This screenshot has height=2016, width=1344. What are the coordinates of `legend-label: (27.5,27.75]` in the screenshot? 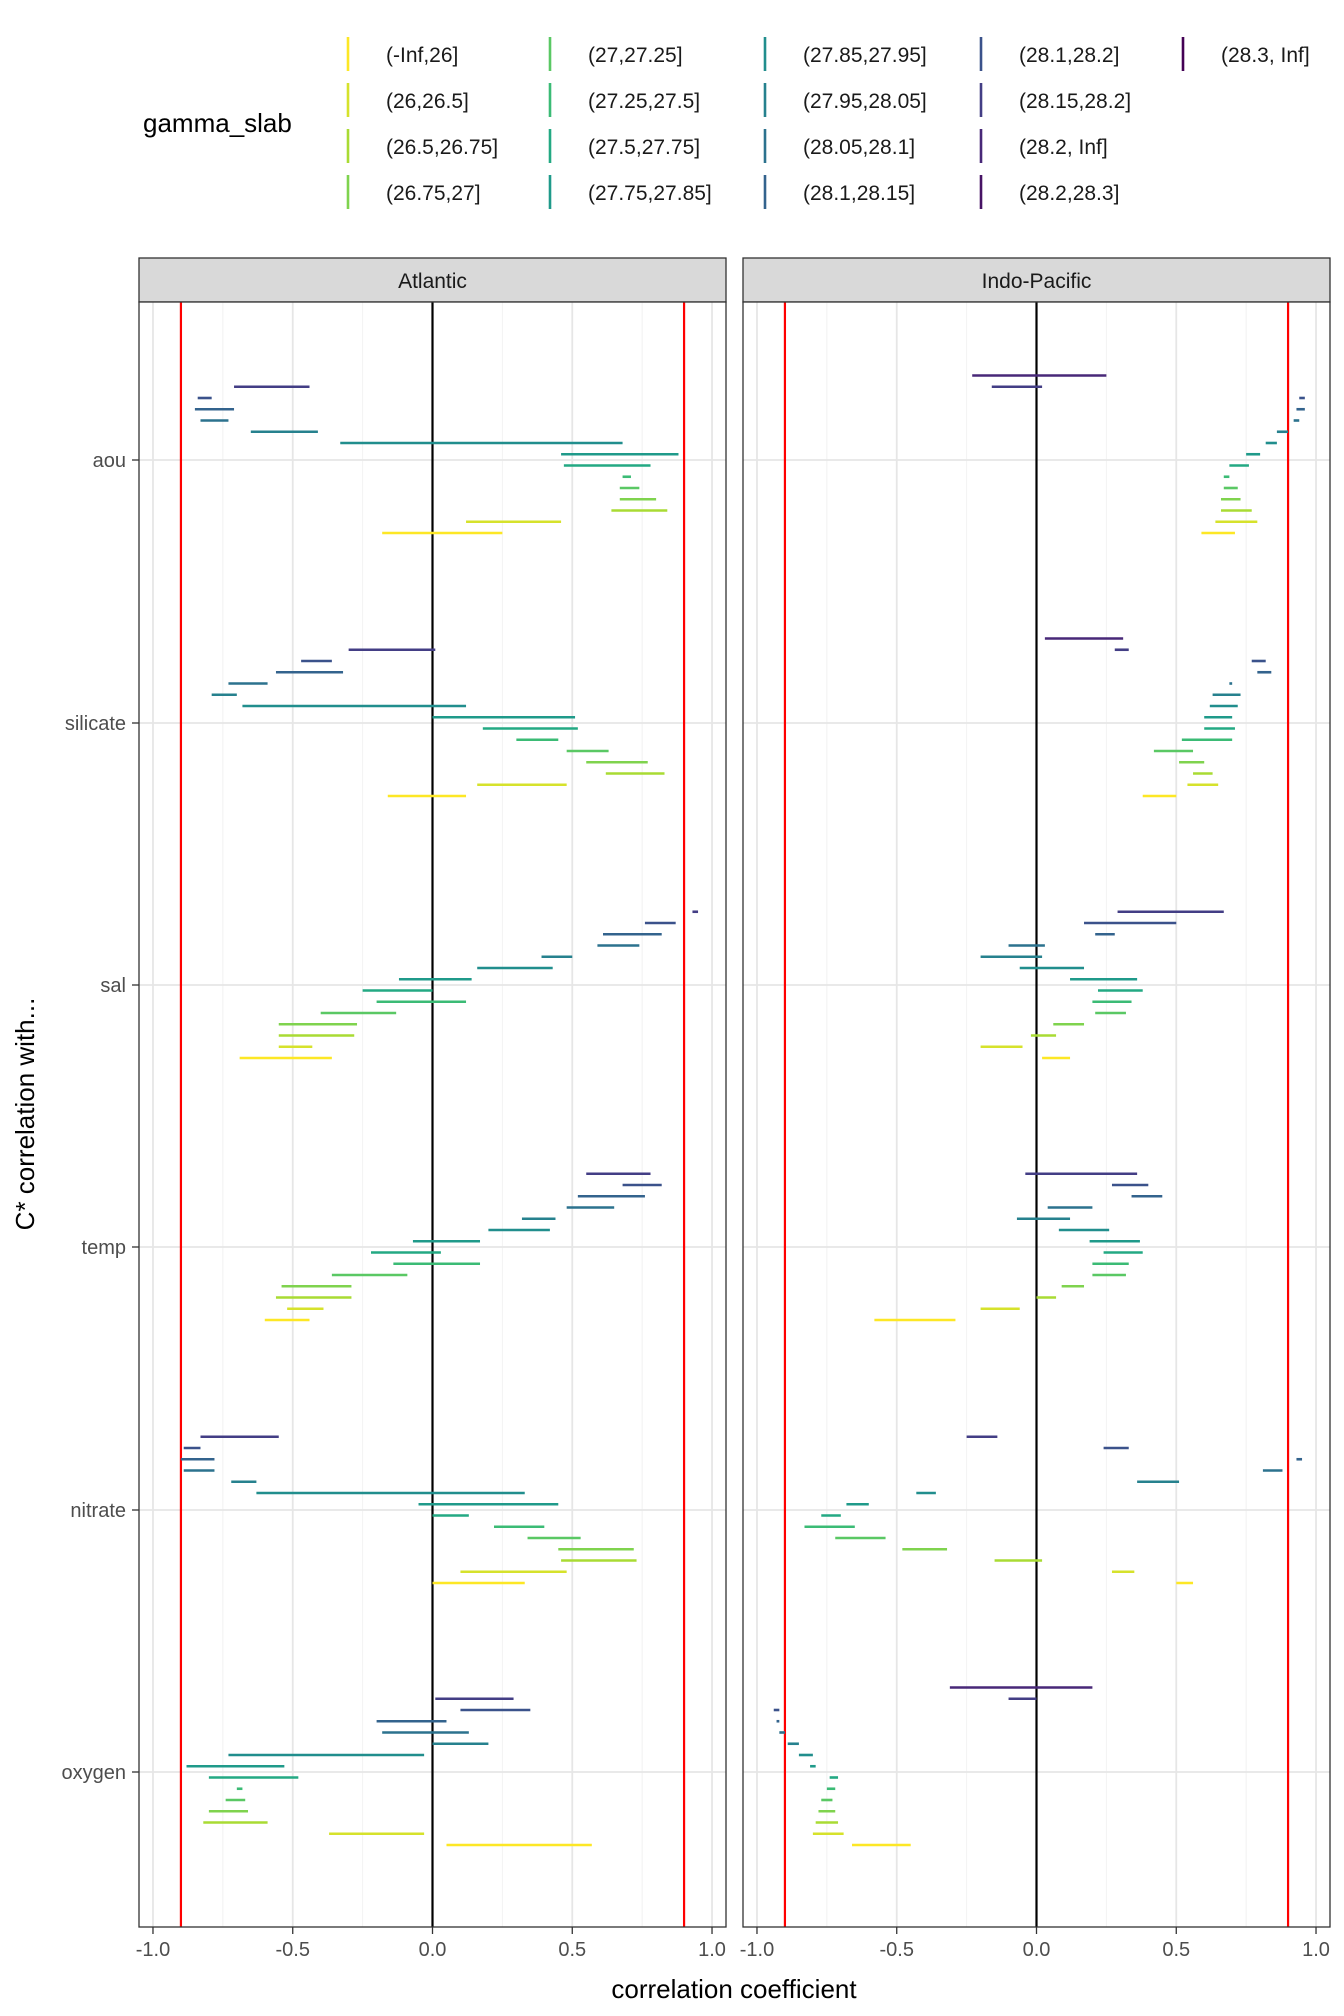 It's located at (644, 147).